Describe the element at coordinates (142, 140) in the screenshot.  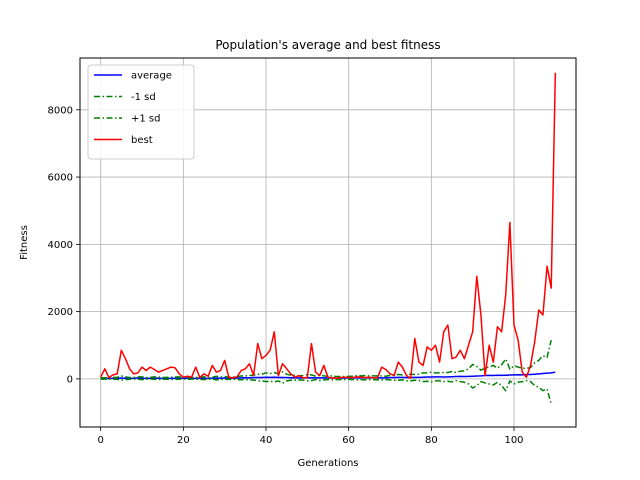
I see `legend-label: best` at that location.